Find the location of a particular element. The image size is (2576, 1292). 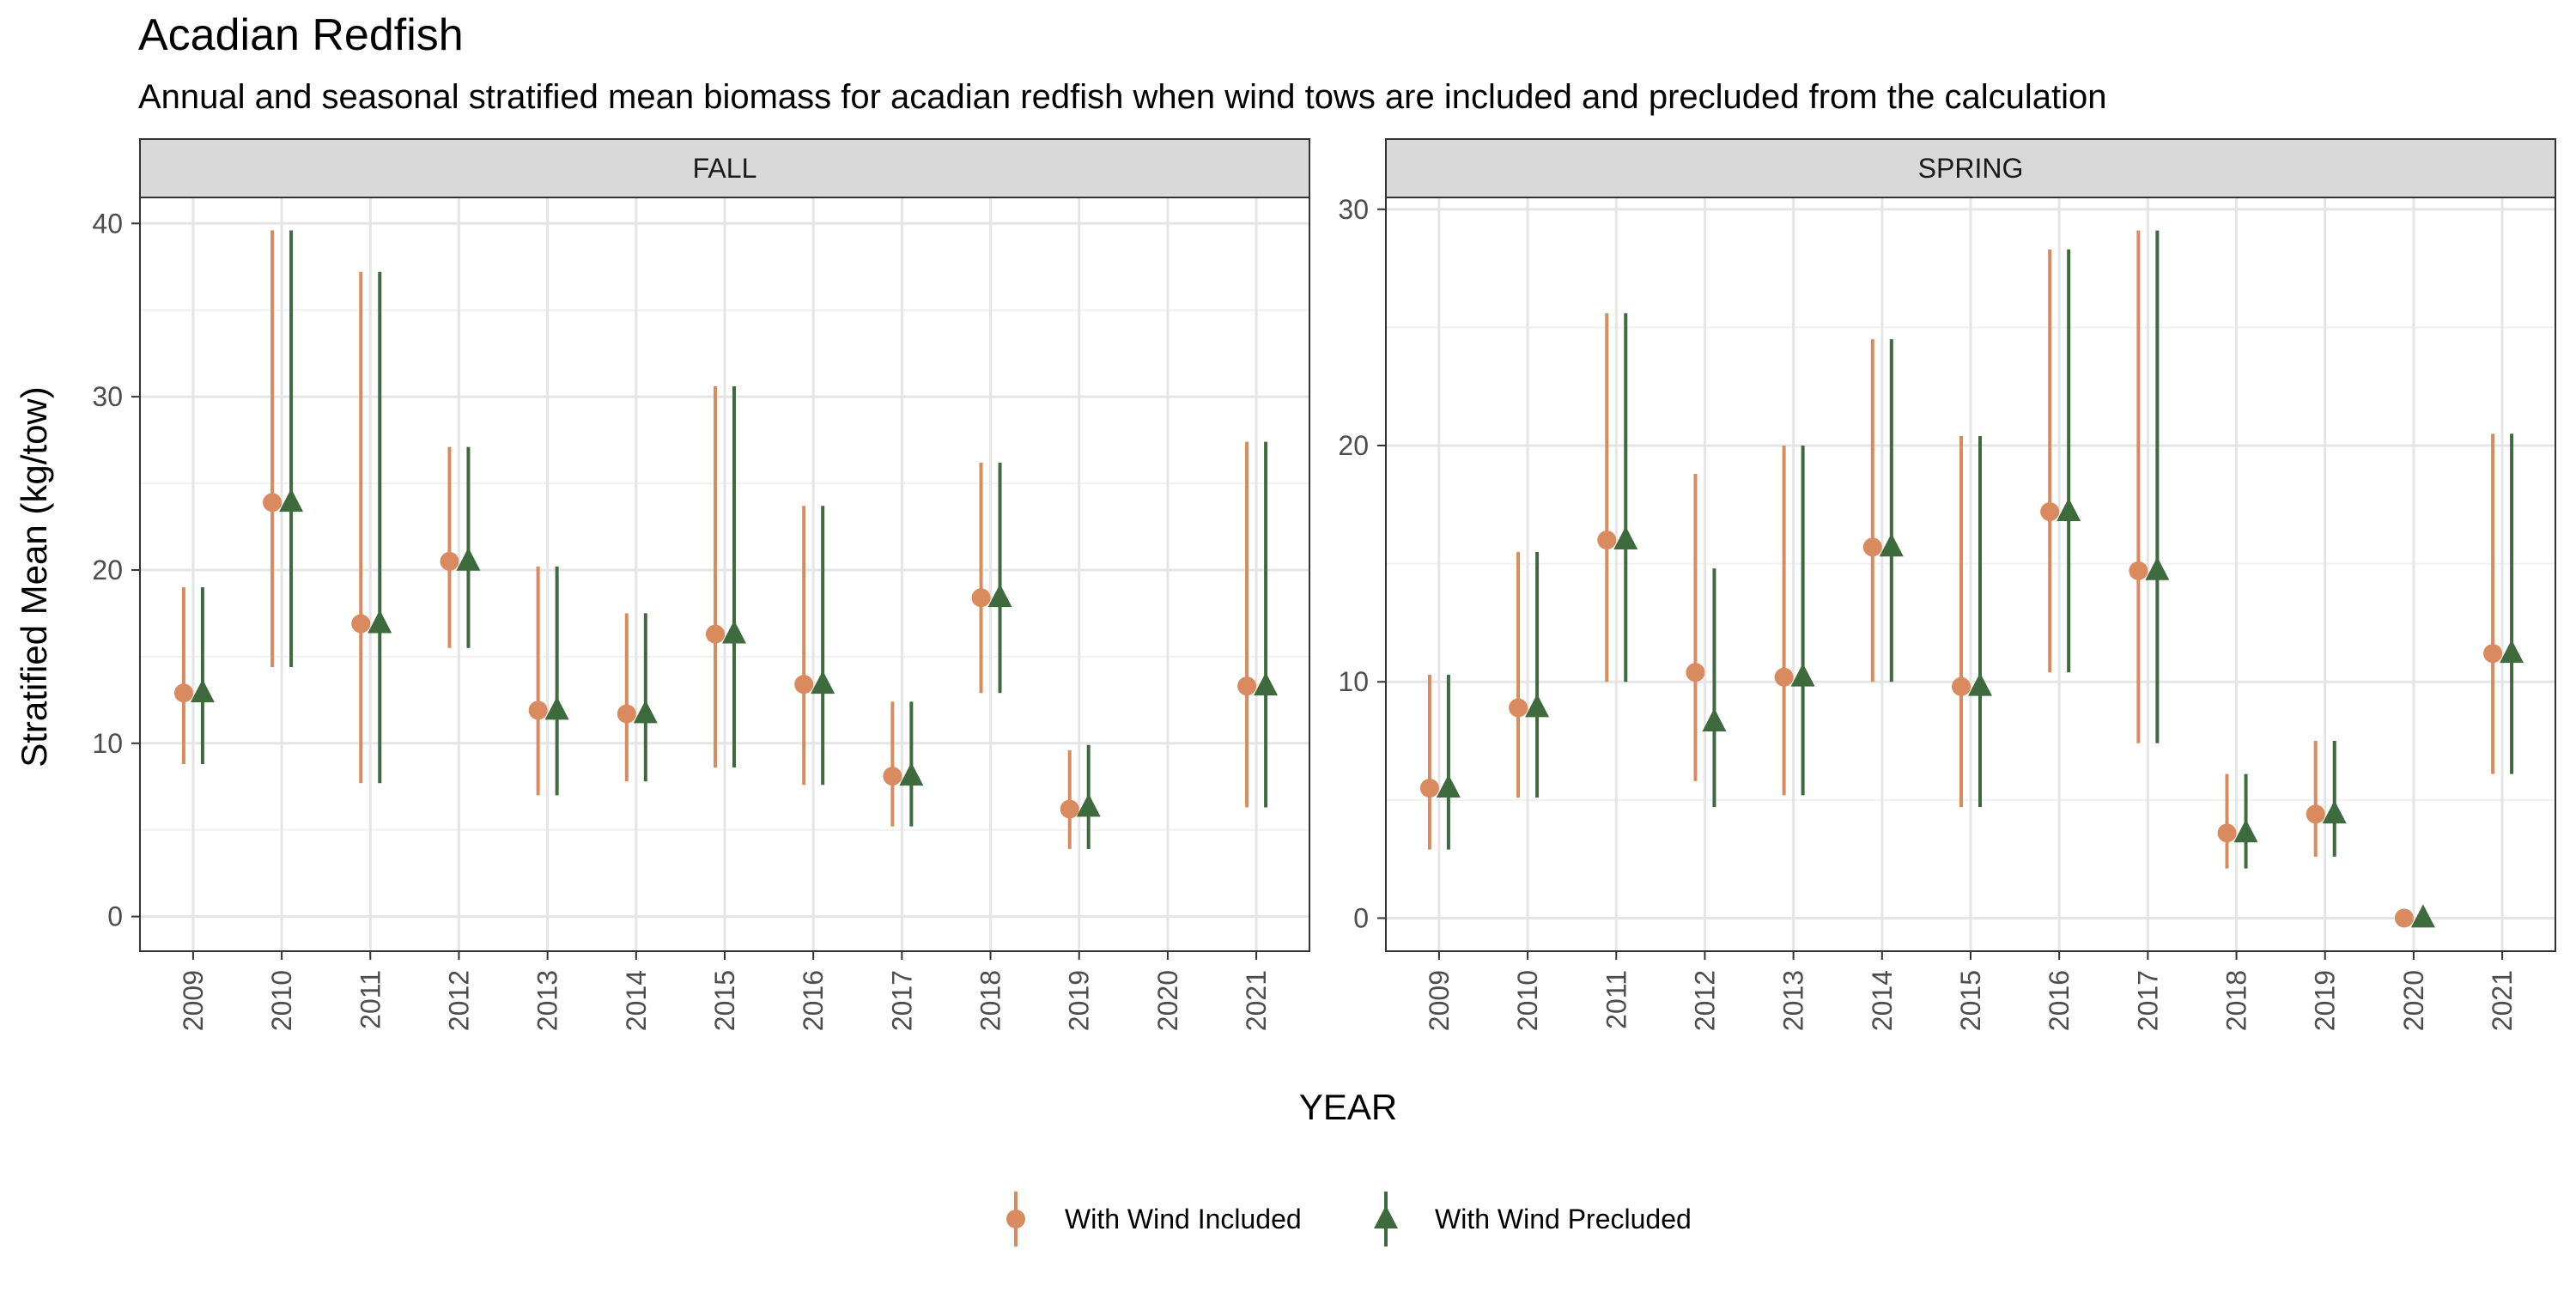

legend-label: With Wind Precluded is located at coordinates (1564, 1219).